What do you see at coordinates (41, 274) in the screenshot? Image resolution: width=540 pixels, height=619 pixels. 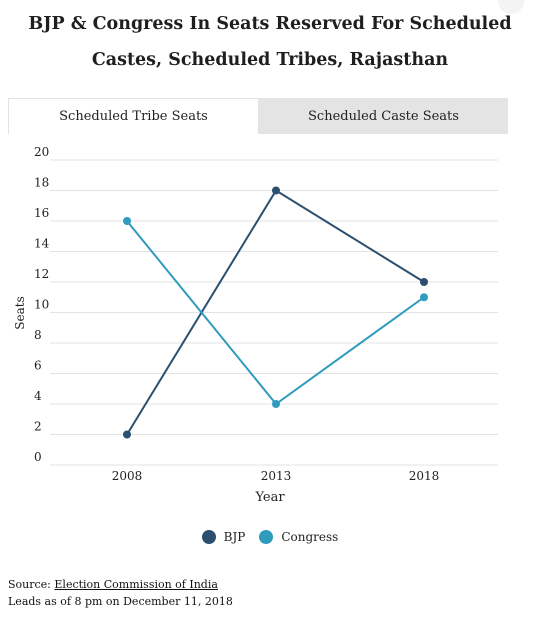 I see `y-tick-label-12: 12` at bounding box center [41, 274].